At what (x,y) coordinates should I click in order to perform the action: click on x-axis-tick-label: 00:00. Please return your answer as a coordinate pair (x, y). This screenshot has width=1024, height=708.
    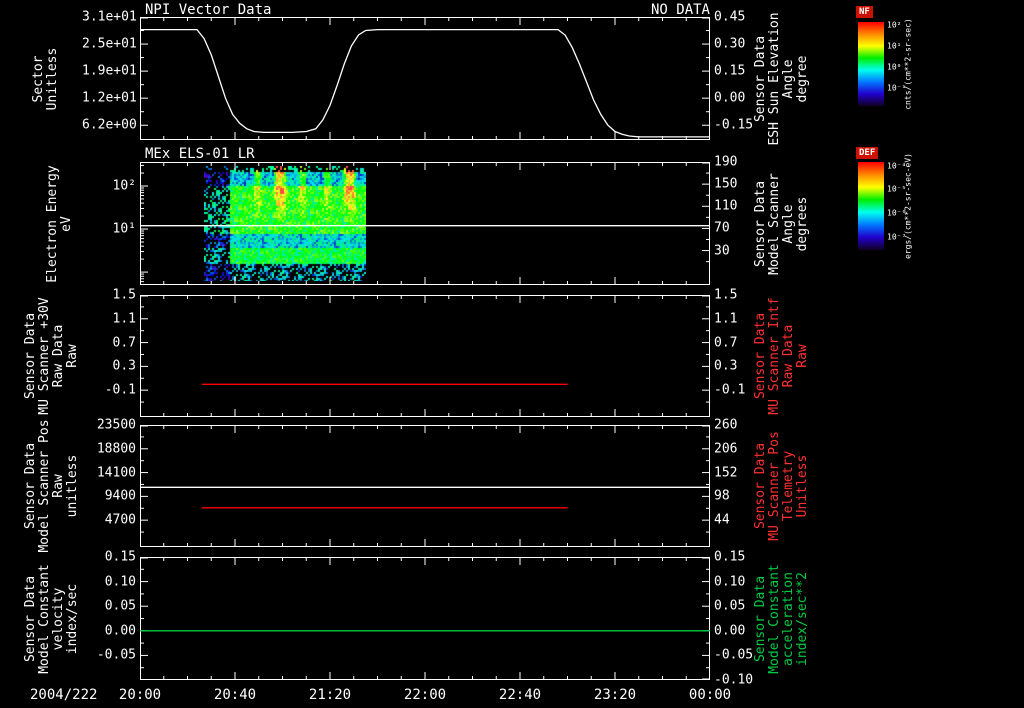
    Looking at the image, I should click on (710, 695).